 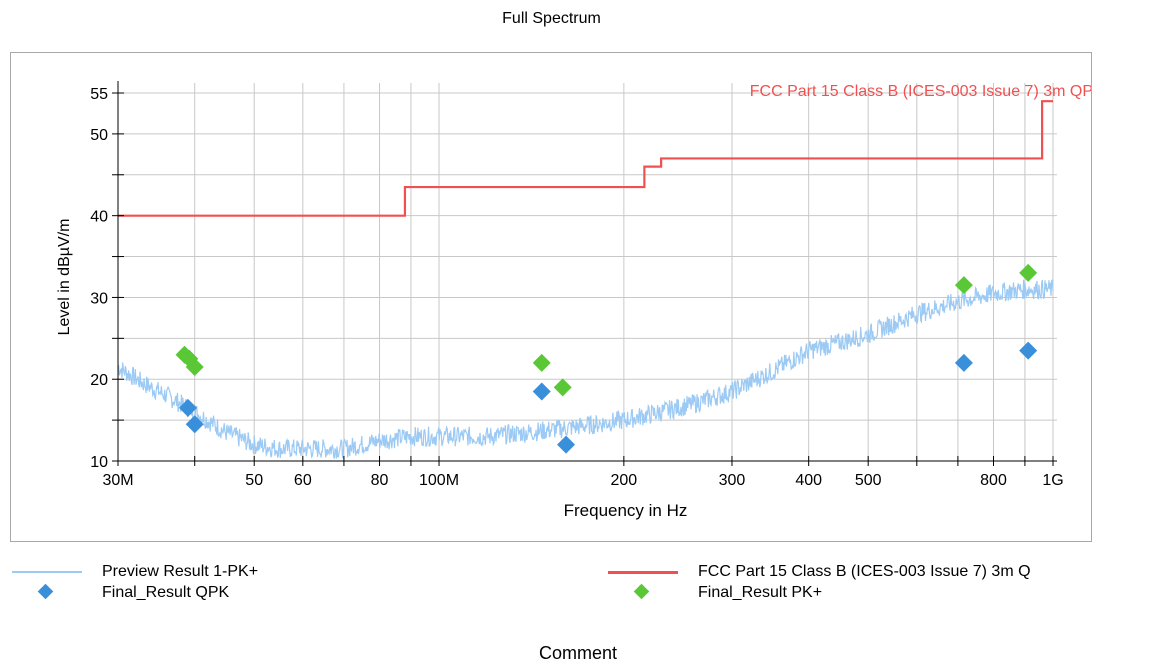 I want to click on legend-swatch-preview, so click(x=47, y=572).